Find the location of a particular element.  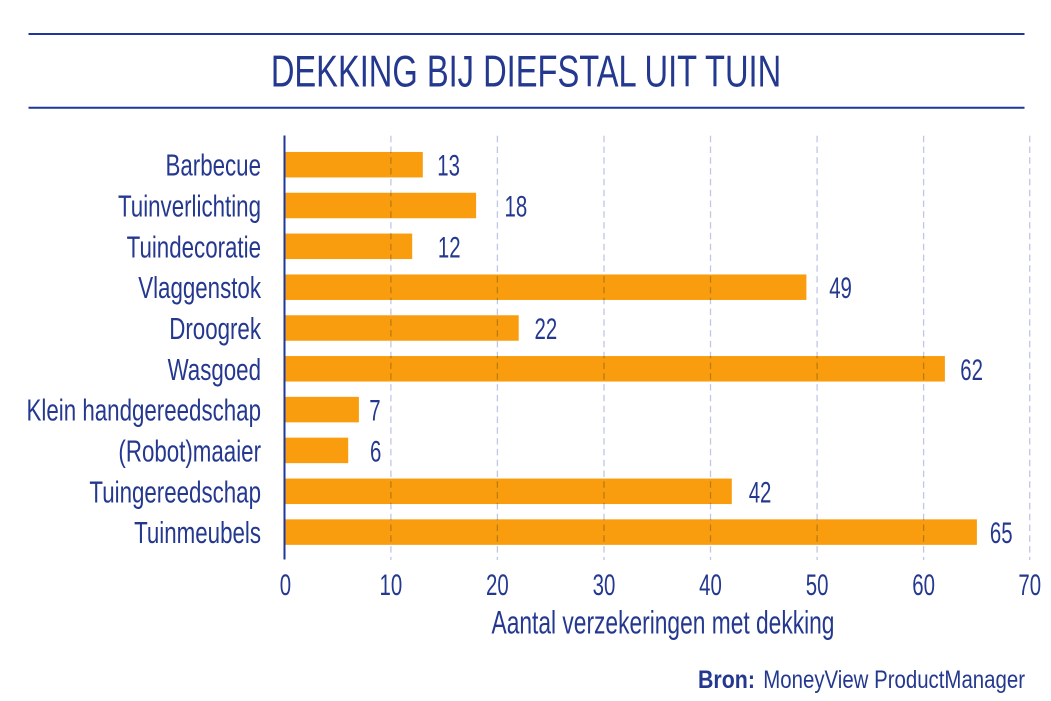

svg-text: 40 is located at coordinates (710, 585).